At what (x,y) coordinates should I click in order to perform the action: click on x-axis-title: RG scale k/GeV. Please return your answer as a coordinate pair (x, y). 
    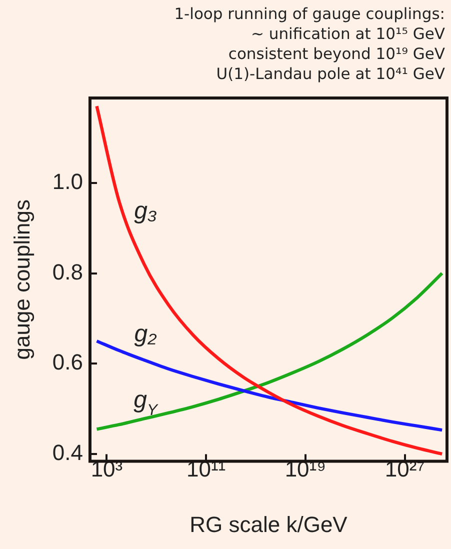
    Looking at the image, I should click on (269, 524).